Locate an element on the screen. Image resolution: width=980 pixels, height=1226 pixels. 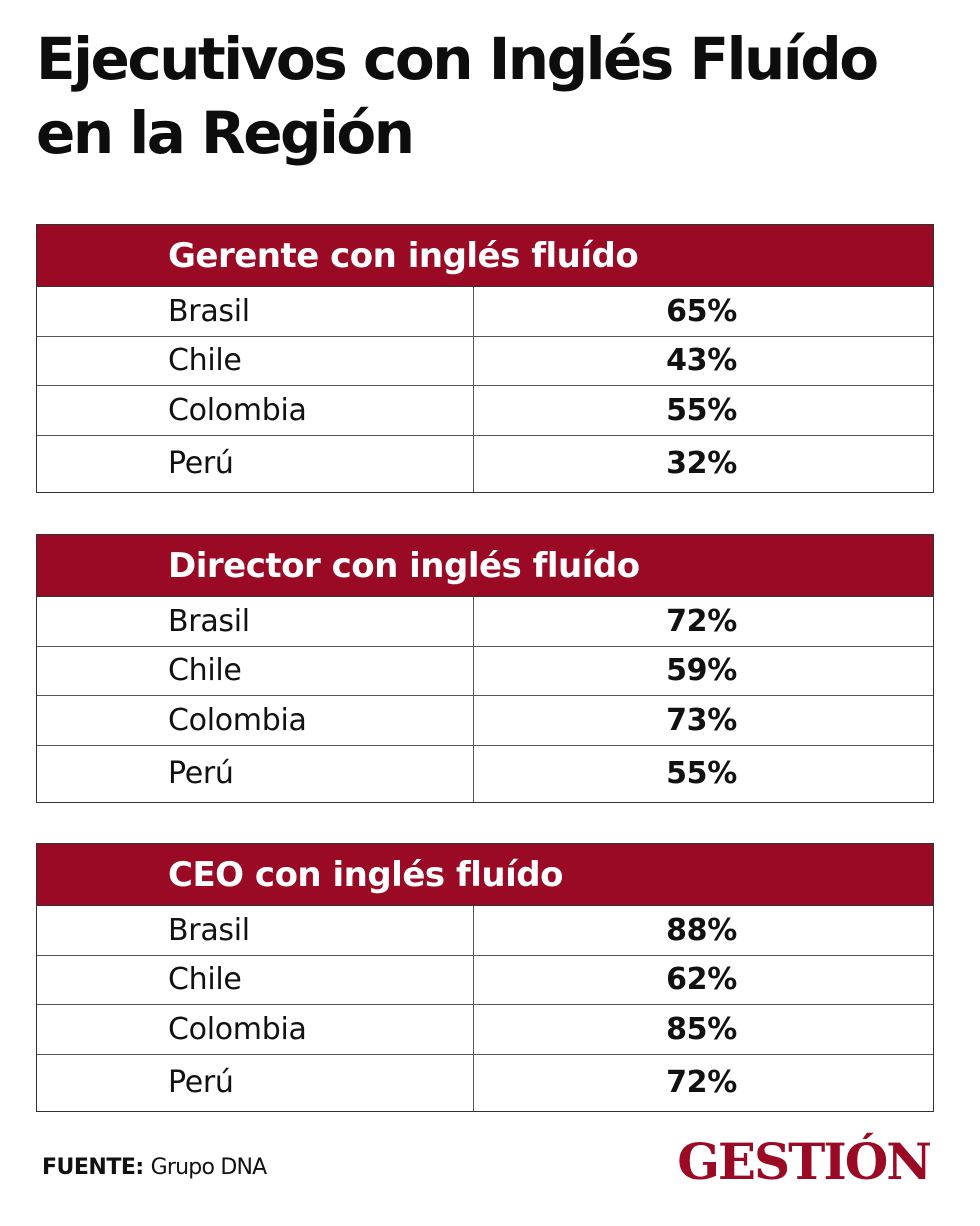
table-header: CEO con inglés fluído is located at coordinates (485, 875).